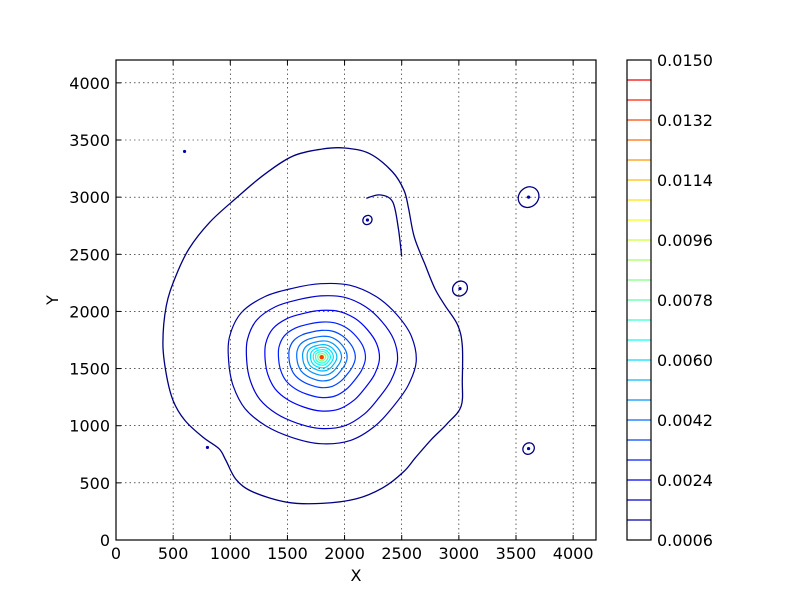  What do you see at coordinates (105, 540) in the screenshot?
I see `y-tick-label: 0` at bounding box center [105, 540].